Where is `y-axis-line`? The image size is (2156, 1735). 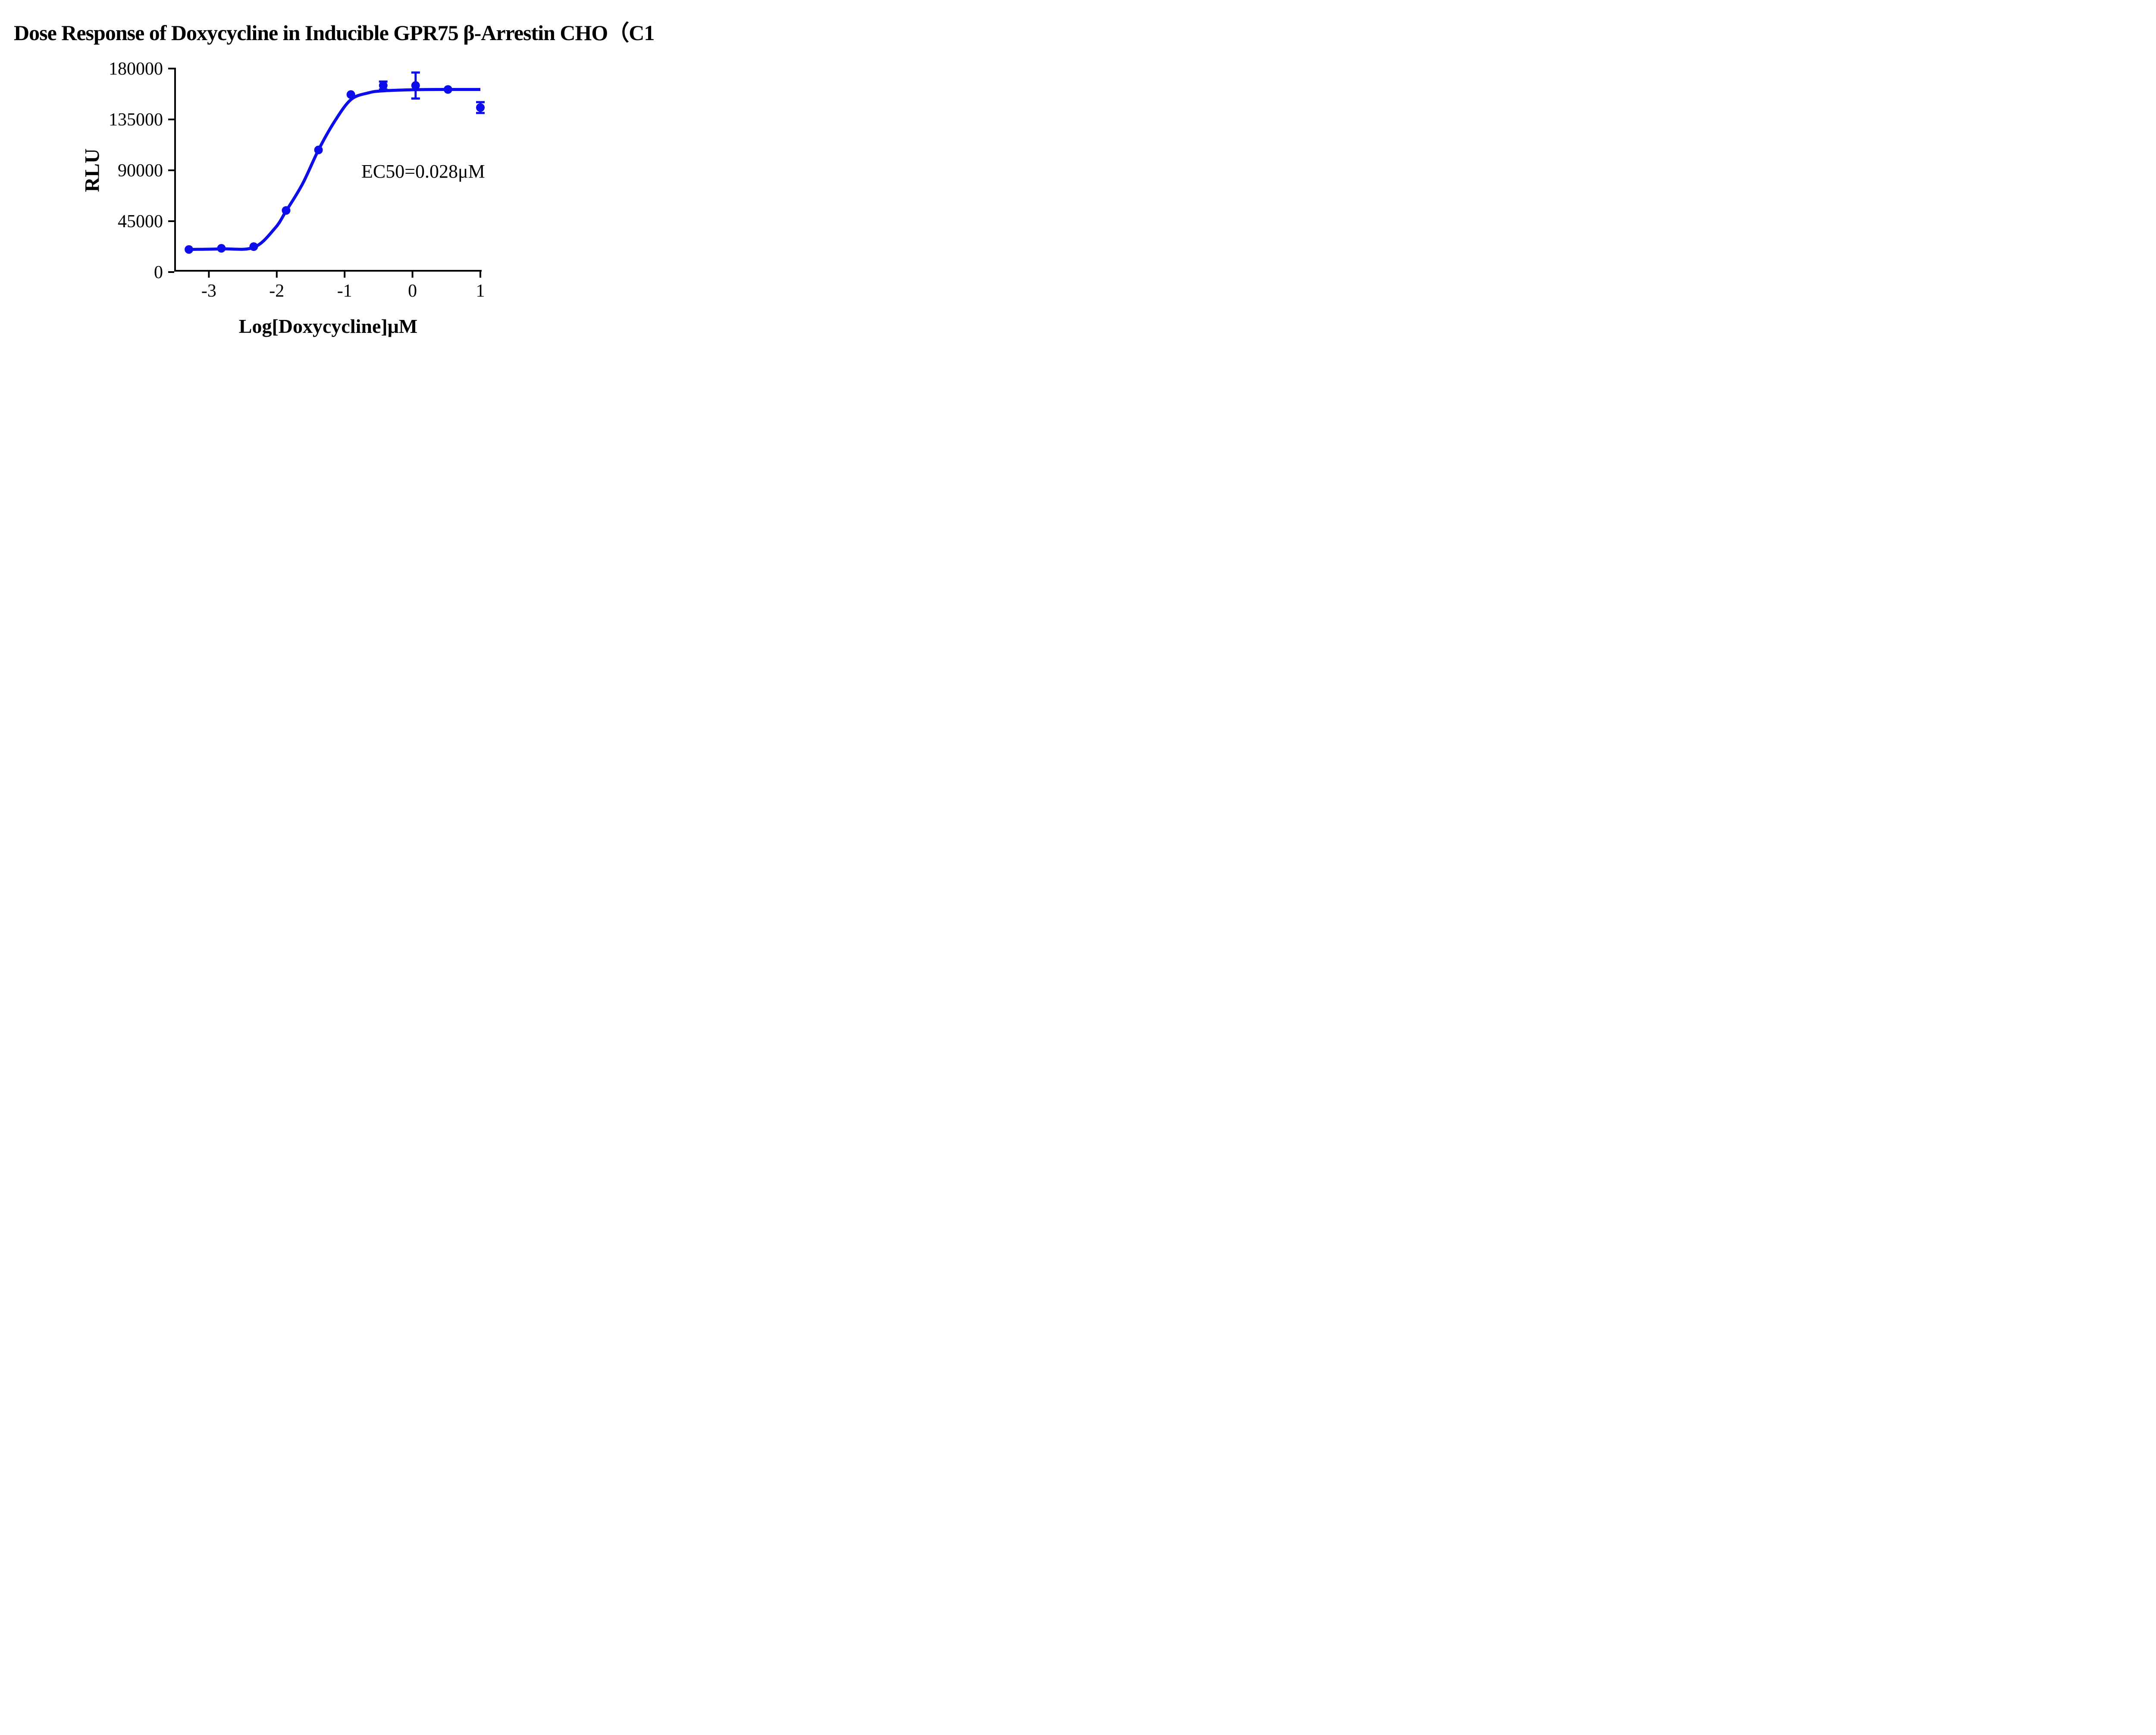
y-axis-line is located at coordinates (175, 170).